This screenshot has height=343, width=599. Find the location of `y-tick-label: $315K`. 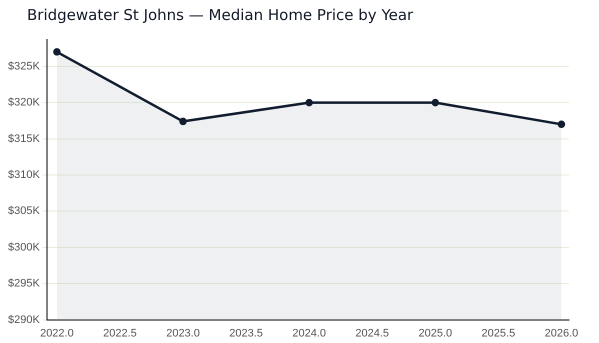

y-tick-label: $315K is located at coordinates (24, 138).